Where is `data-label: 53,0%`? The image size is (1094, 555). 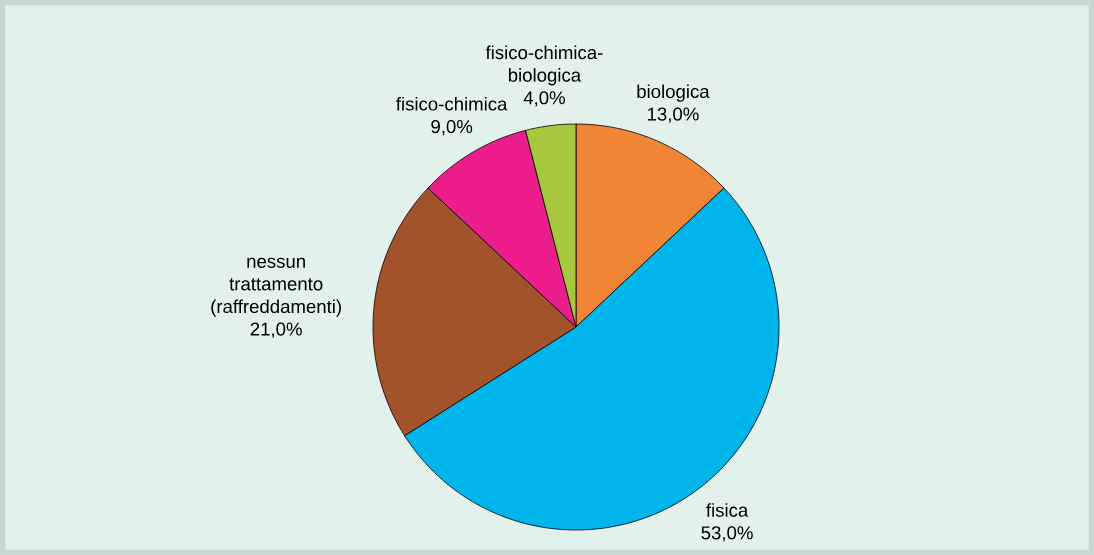 data-label: 53,0% is located at coordinates (727, 534).